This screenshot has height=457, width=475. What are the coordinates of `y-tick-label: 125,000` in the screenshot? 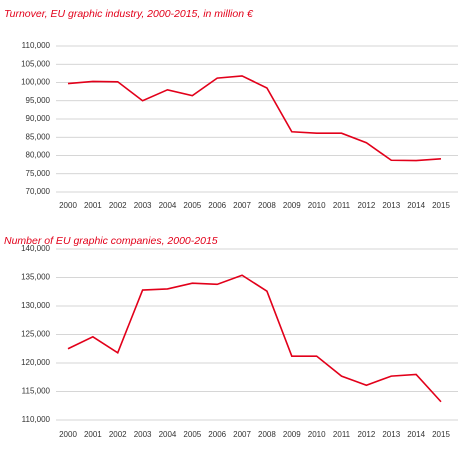 It's located at (35, 334).